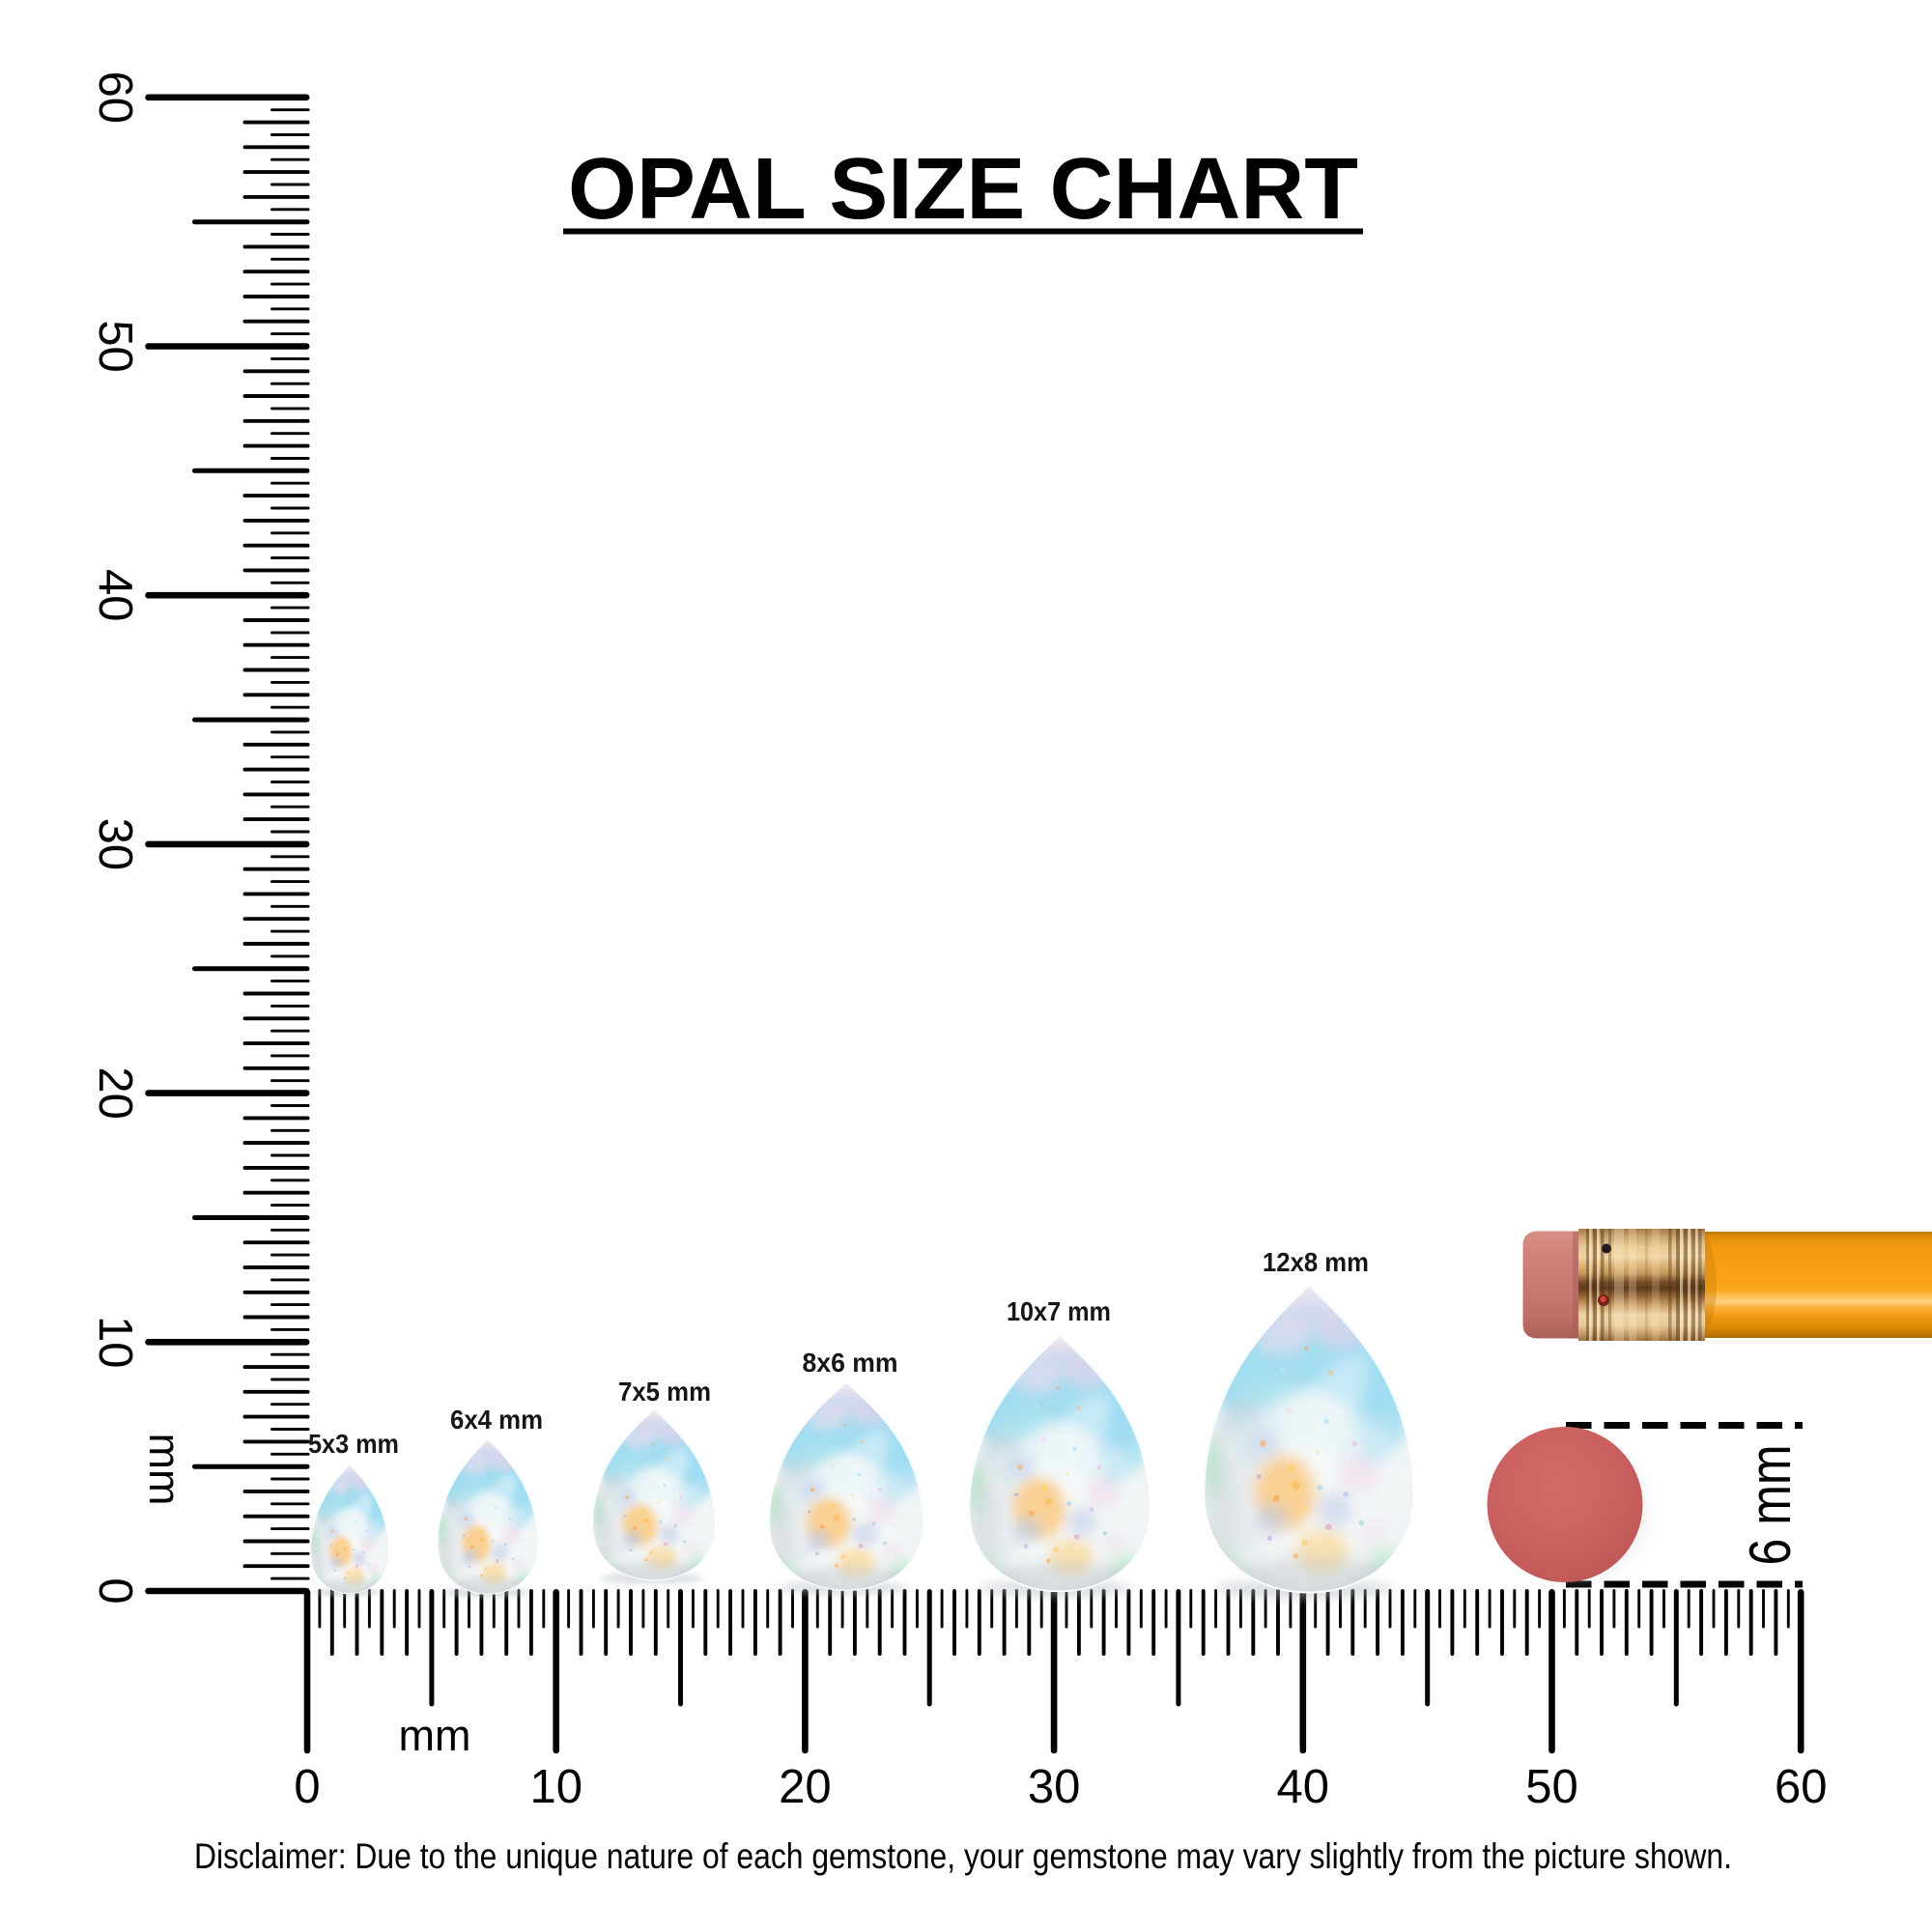 Image resolution: width=1932 pixels, height=1932 pixels. Describe the element at coordinates (850, 1363) in the screenshot. I see `svg-text: 8x6 mm` at that location.